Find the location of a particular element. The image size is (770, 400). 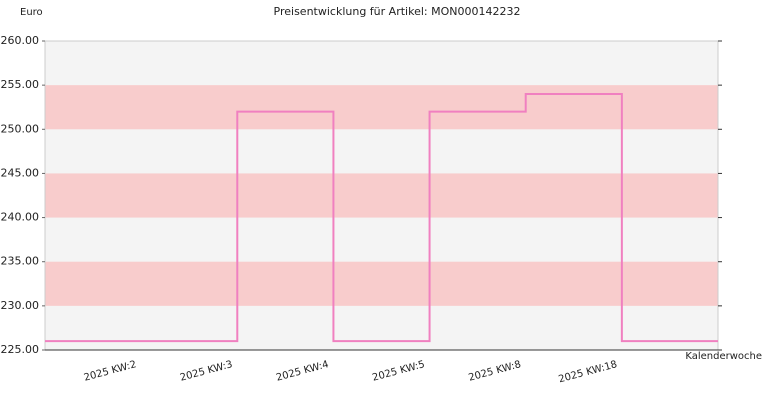

y-tick-label: 235.00 is located at coordinates (20, 261).